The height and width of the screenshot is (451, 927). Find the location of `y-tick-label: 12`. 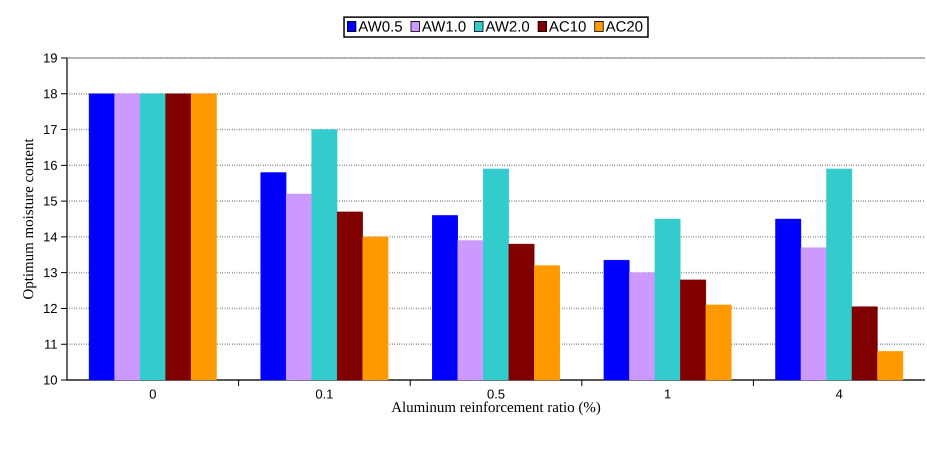

y-tick-label: 12 is located at coordinates (50, 308).